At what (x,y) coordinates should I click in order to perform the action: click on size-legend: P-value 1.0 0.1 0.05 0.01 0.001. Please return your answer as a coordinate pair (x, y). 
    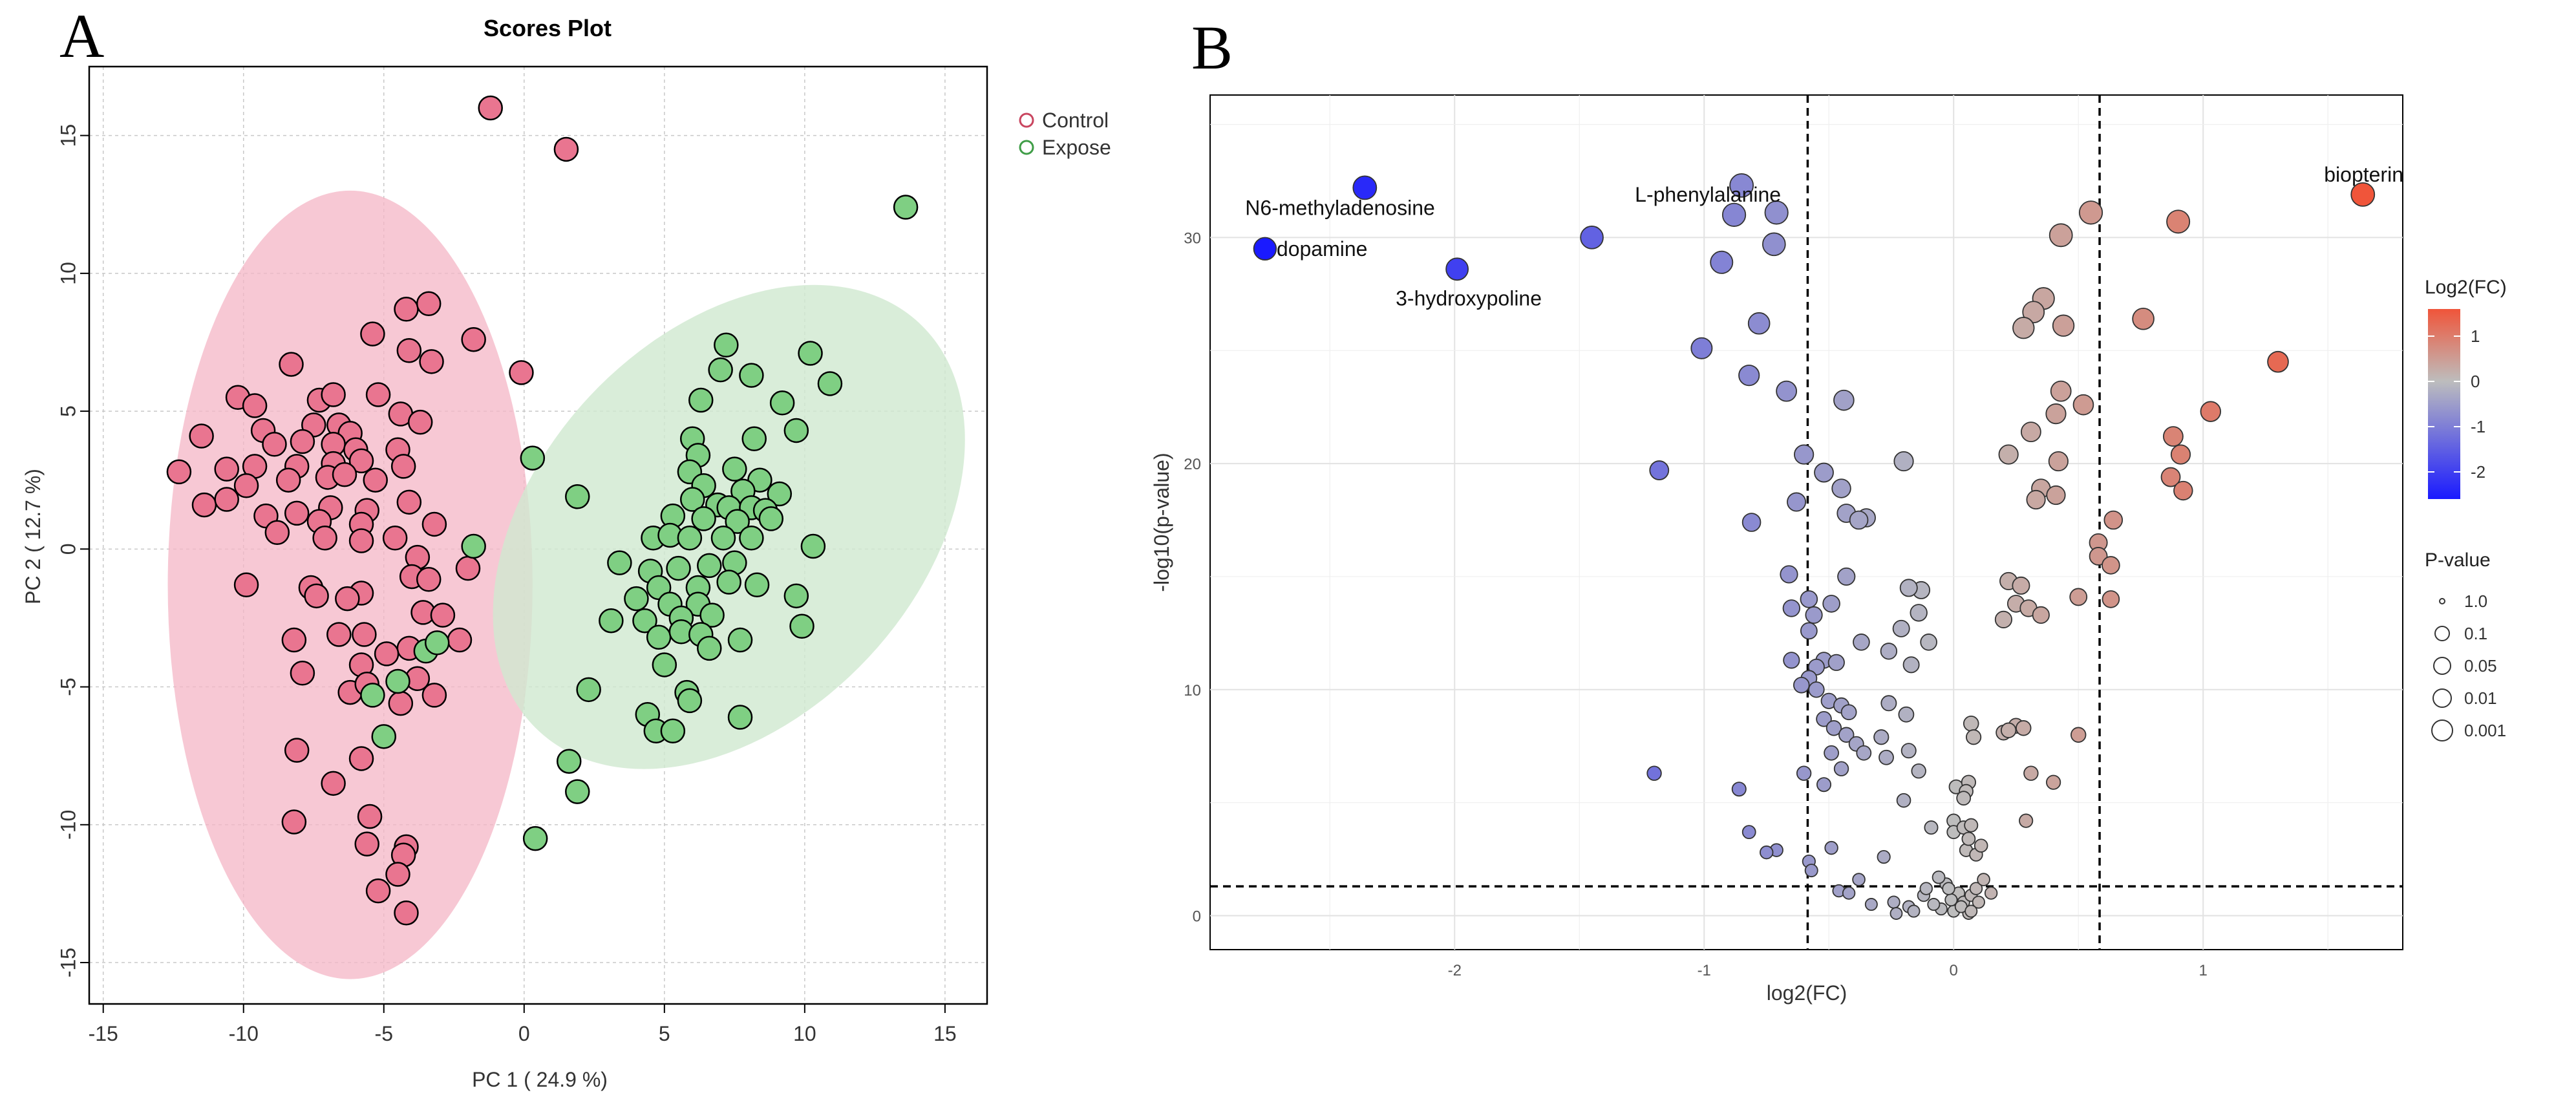
    Looking at the image, I should click on (2465, 645).